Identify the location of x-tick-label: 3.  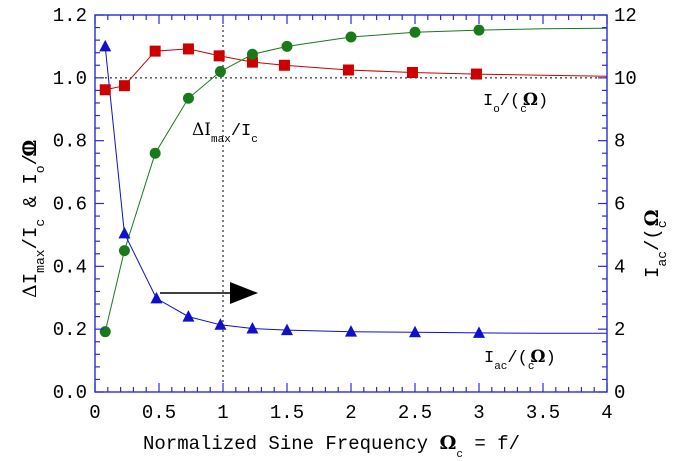
(478, 413).